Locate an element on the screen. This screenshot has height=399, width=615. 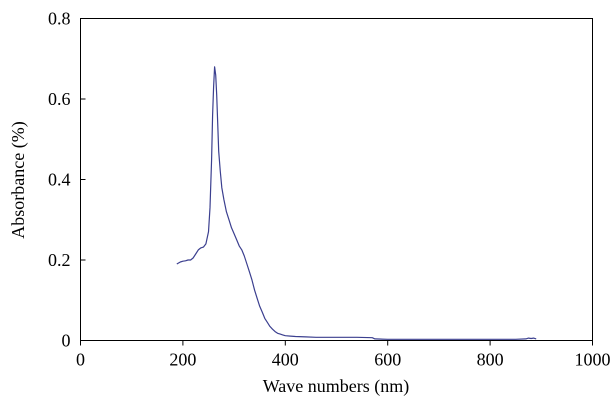
x-tick-label: 200 is located at coordinates (182, 360).